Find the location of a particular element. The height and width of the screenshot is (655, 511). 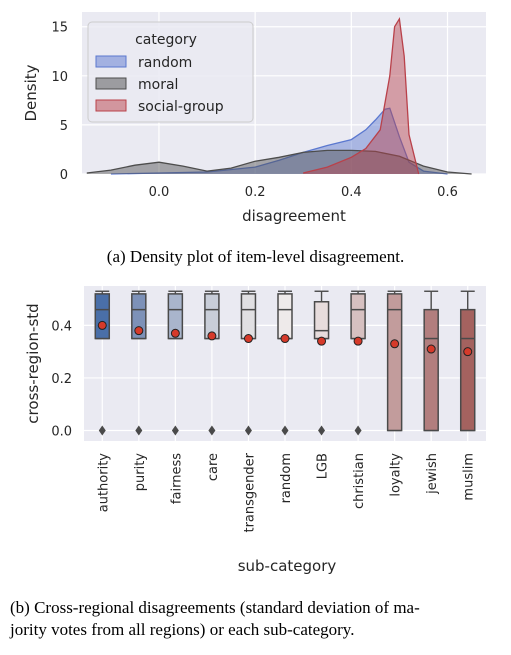

density-area-social-group is located at coordinates (361, 96).